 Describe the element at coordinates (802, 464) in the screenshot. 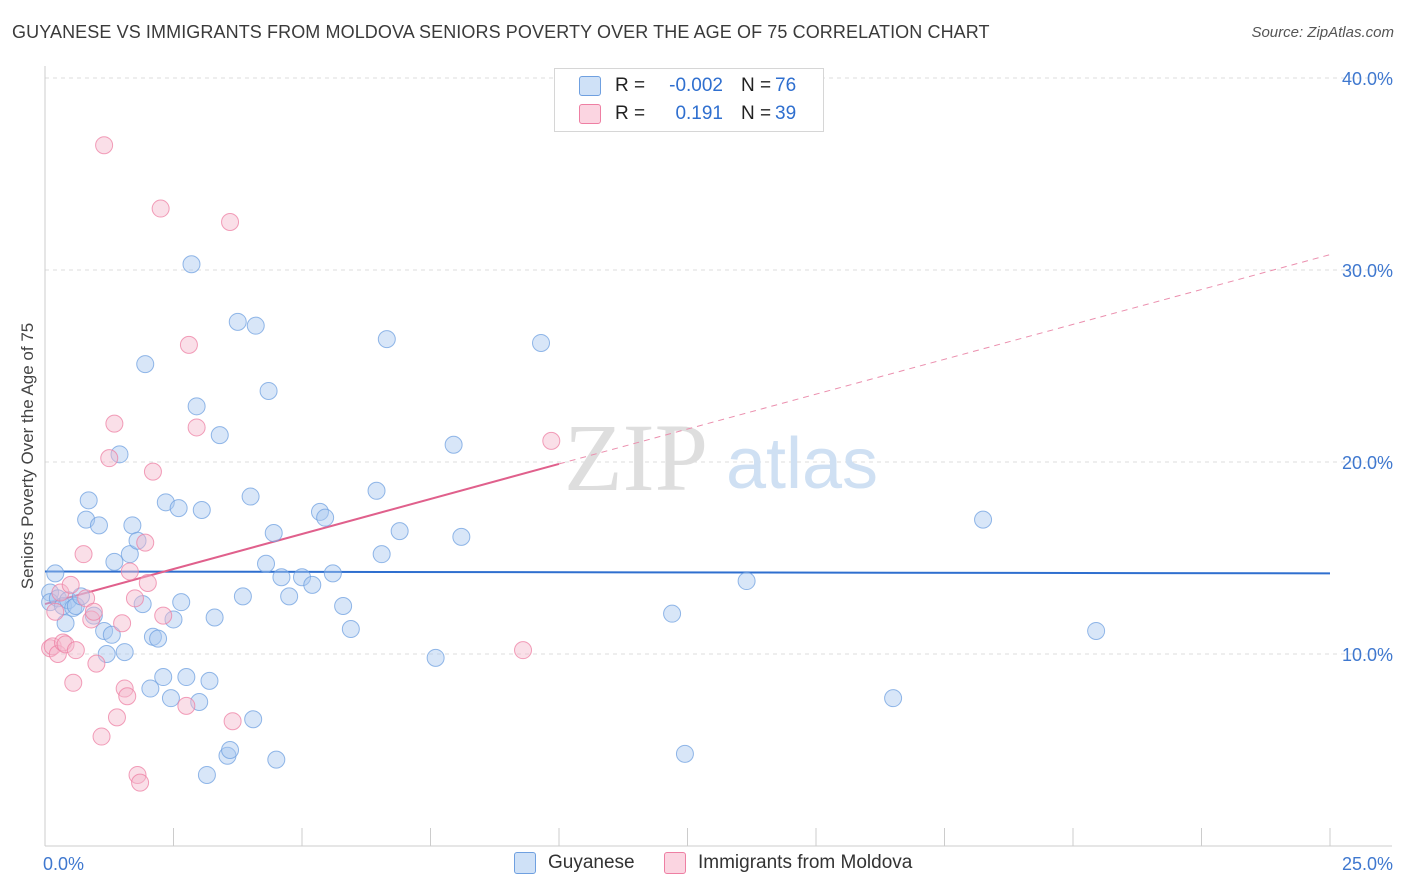

I see `watermark-atlas: atlas` at that location.